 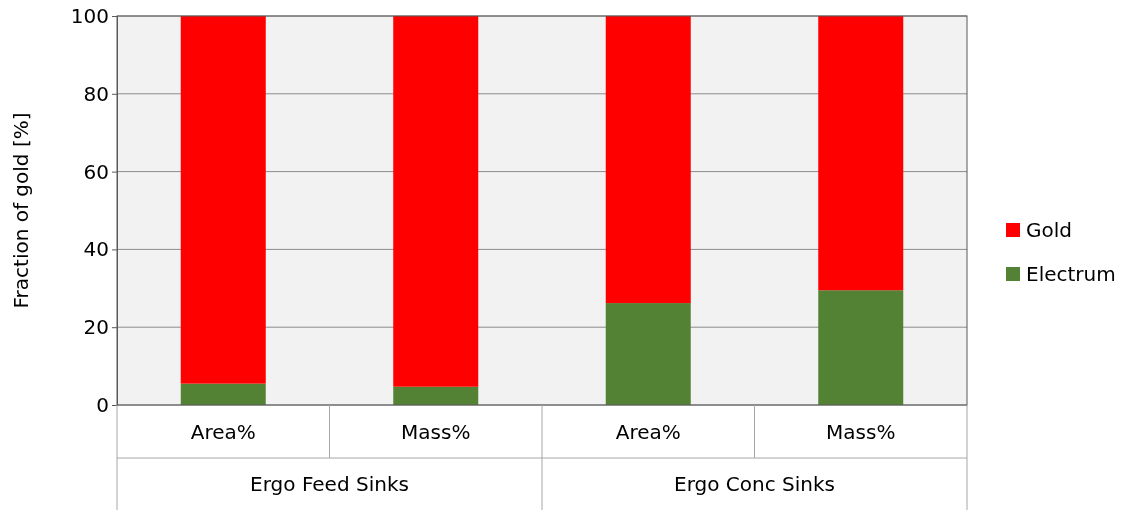 I want to click on y-tick-label: 0, so click(x=102, y=404).